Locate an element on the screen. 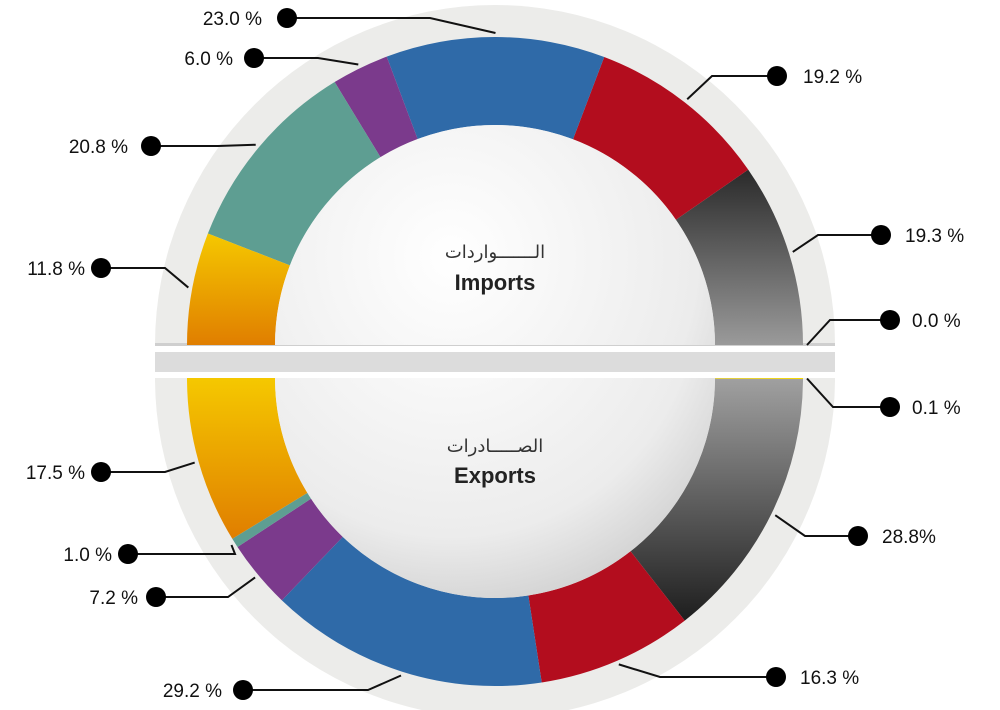 Image resolution: width=1000 pixels, height=710 pixels. divider-strip is located at coordinates (495, 362).